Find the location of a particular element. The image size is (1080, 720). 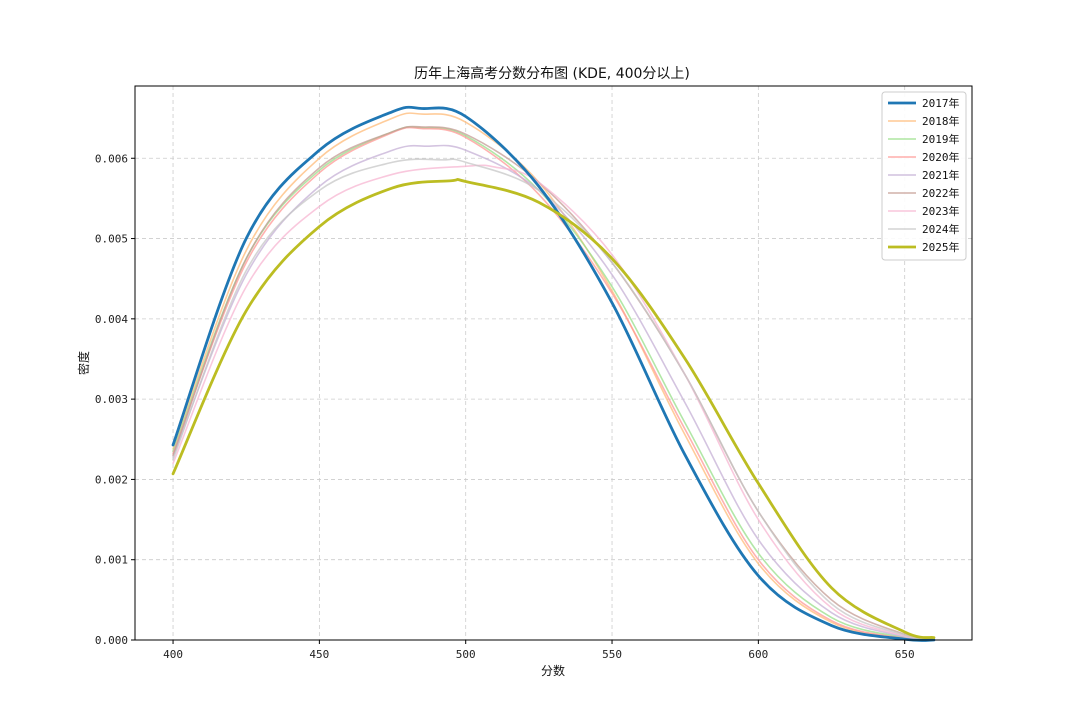

x-axis: 400 450 500 550 600 650 is located at coordinates (539, 650).